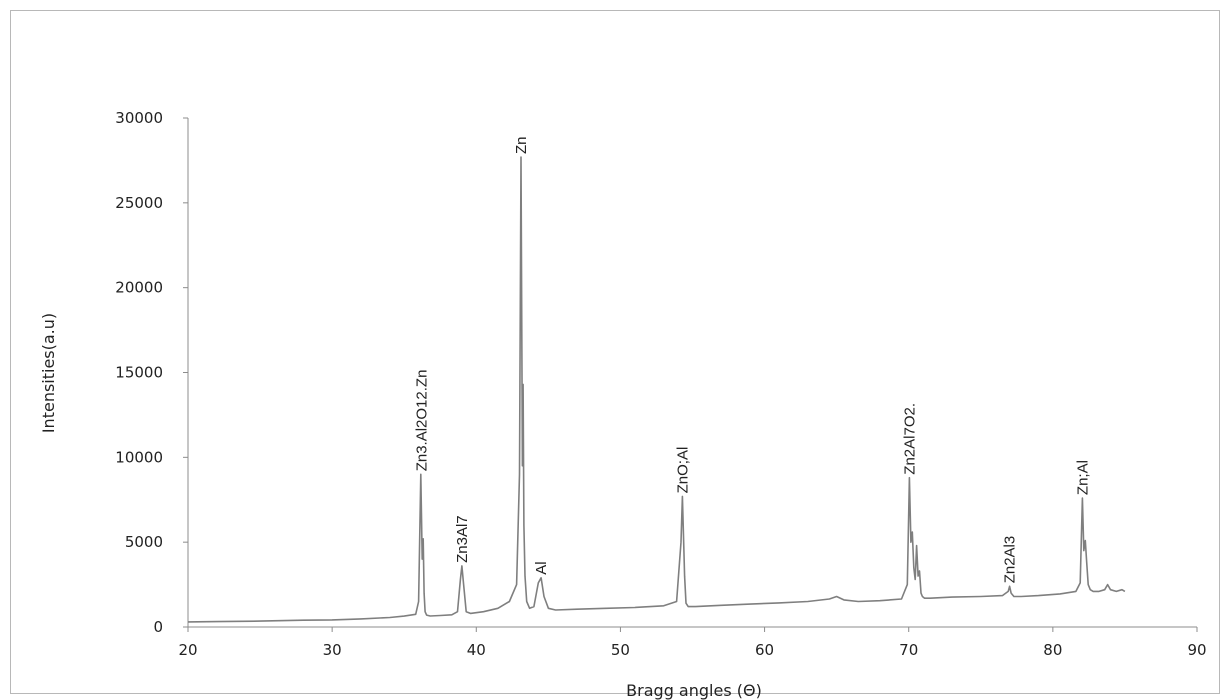 Image resolution: width=1232 pixels, height=700 pixels. Describe the element at coordinates (139, 118) in the screenshot. I see `y-tick-label: 30000` at that location.